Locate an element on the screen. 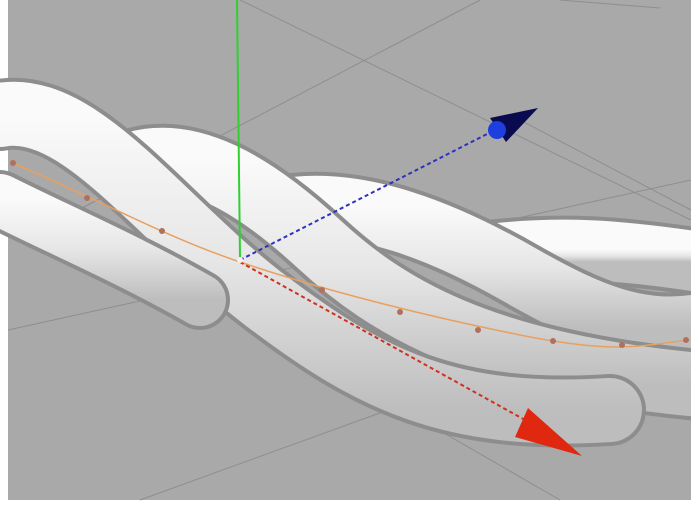 The image size is (691, 512). z-axis is located at coordinates (367, 195).